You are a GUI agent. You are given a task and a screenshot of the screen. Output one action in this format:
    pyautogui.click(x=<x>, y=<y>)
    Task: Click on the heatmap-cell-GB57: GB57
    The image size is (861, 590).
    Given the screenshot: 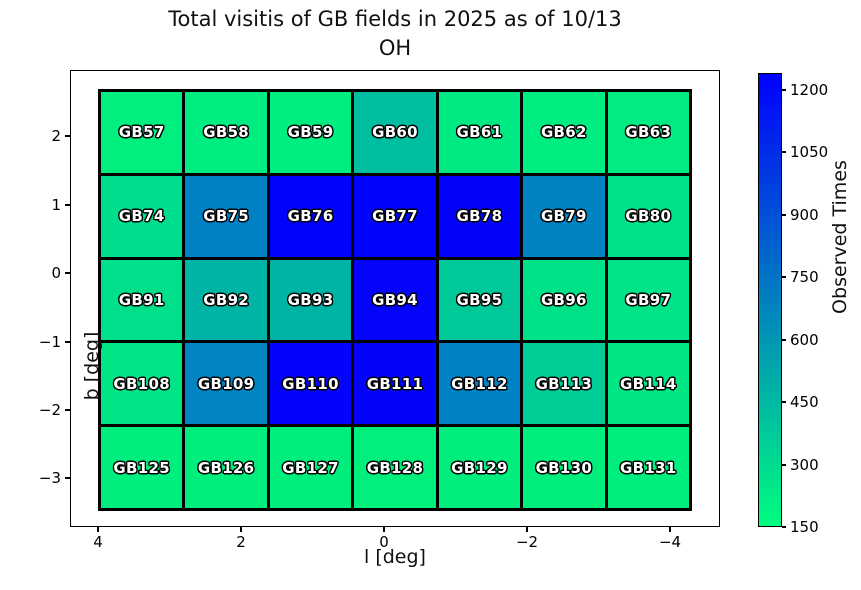 What is the action you would take?
    pyautogui.click(x=142, y=132)
    